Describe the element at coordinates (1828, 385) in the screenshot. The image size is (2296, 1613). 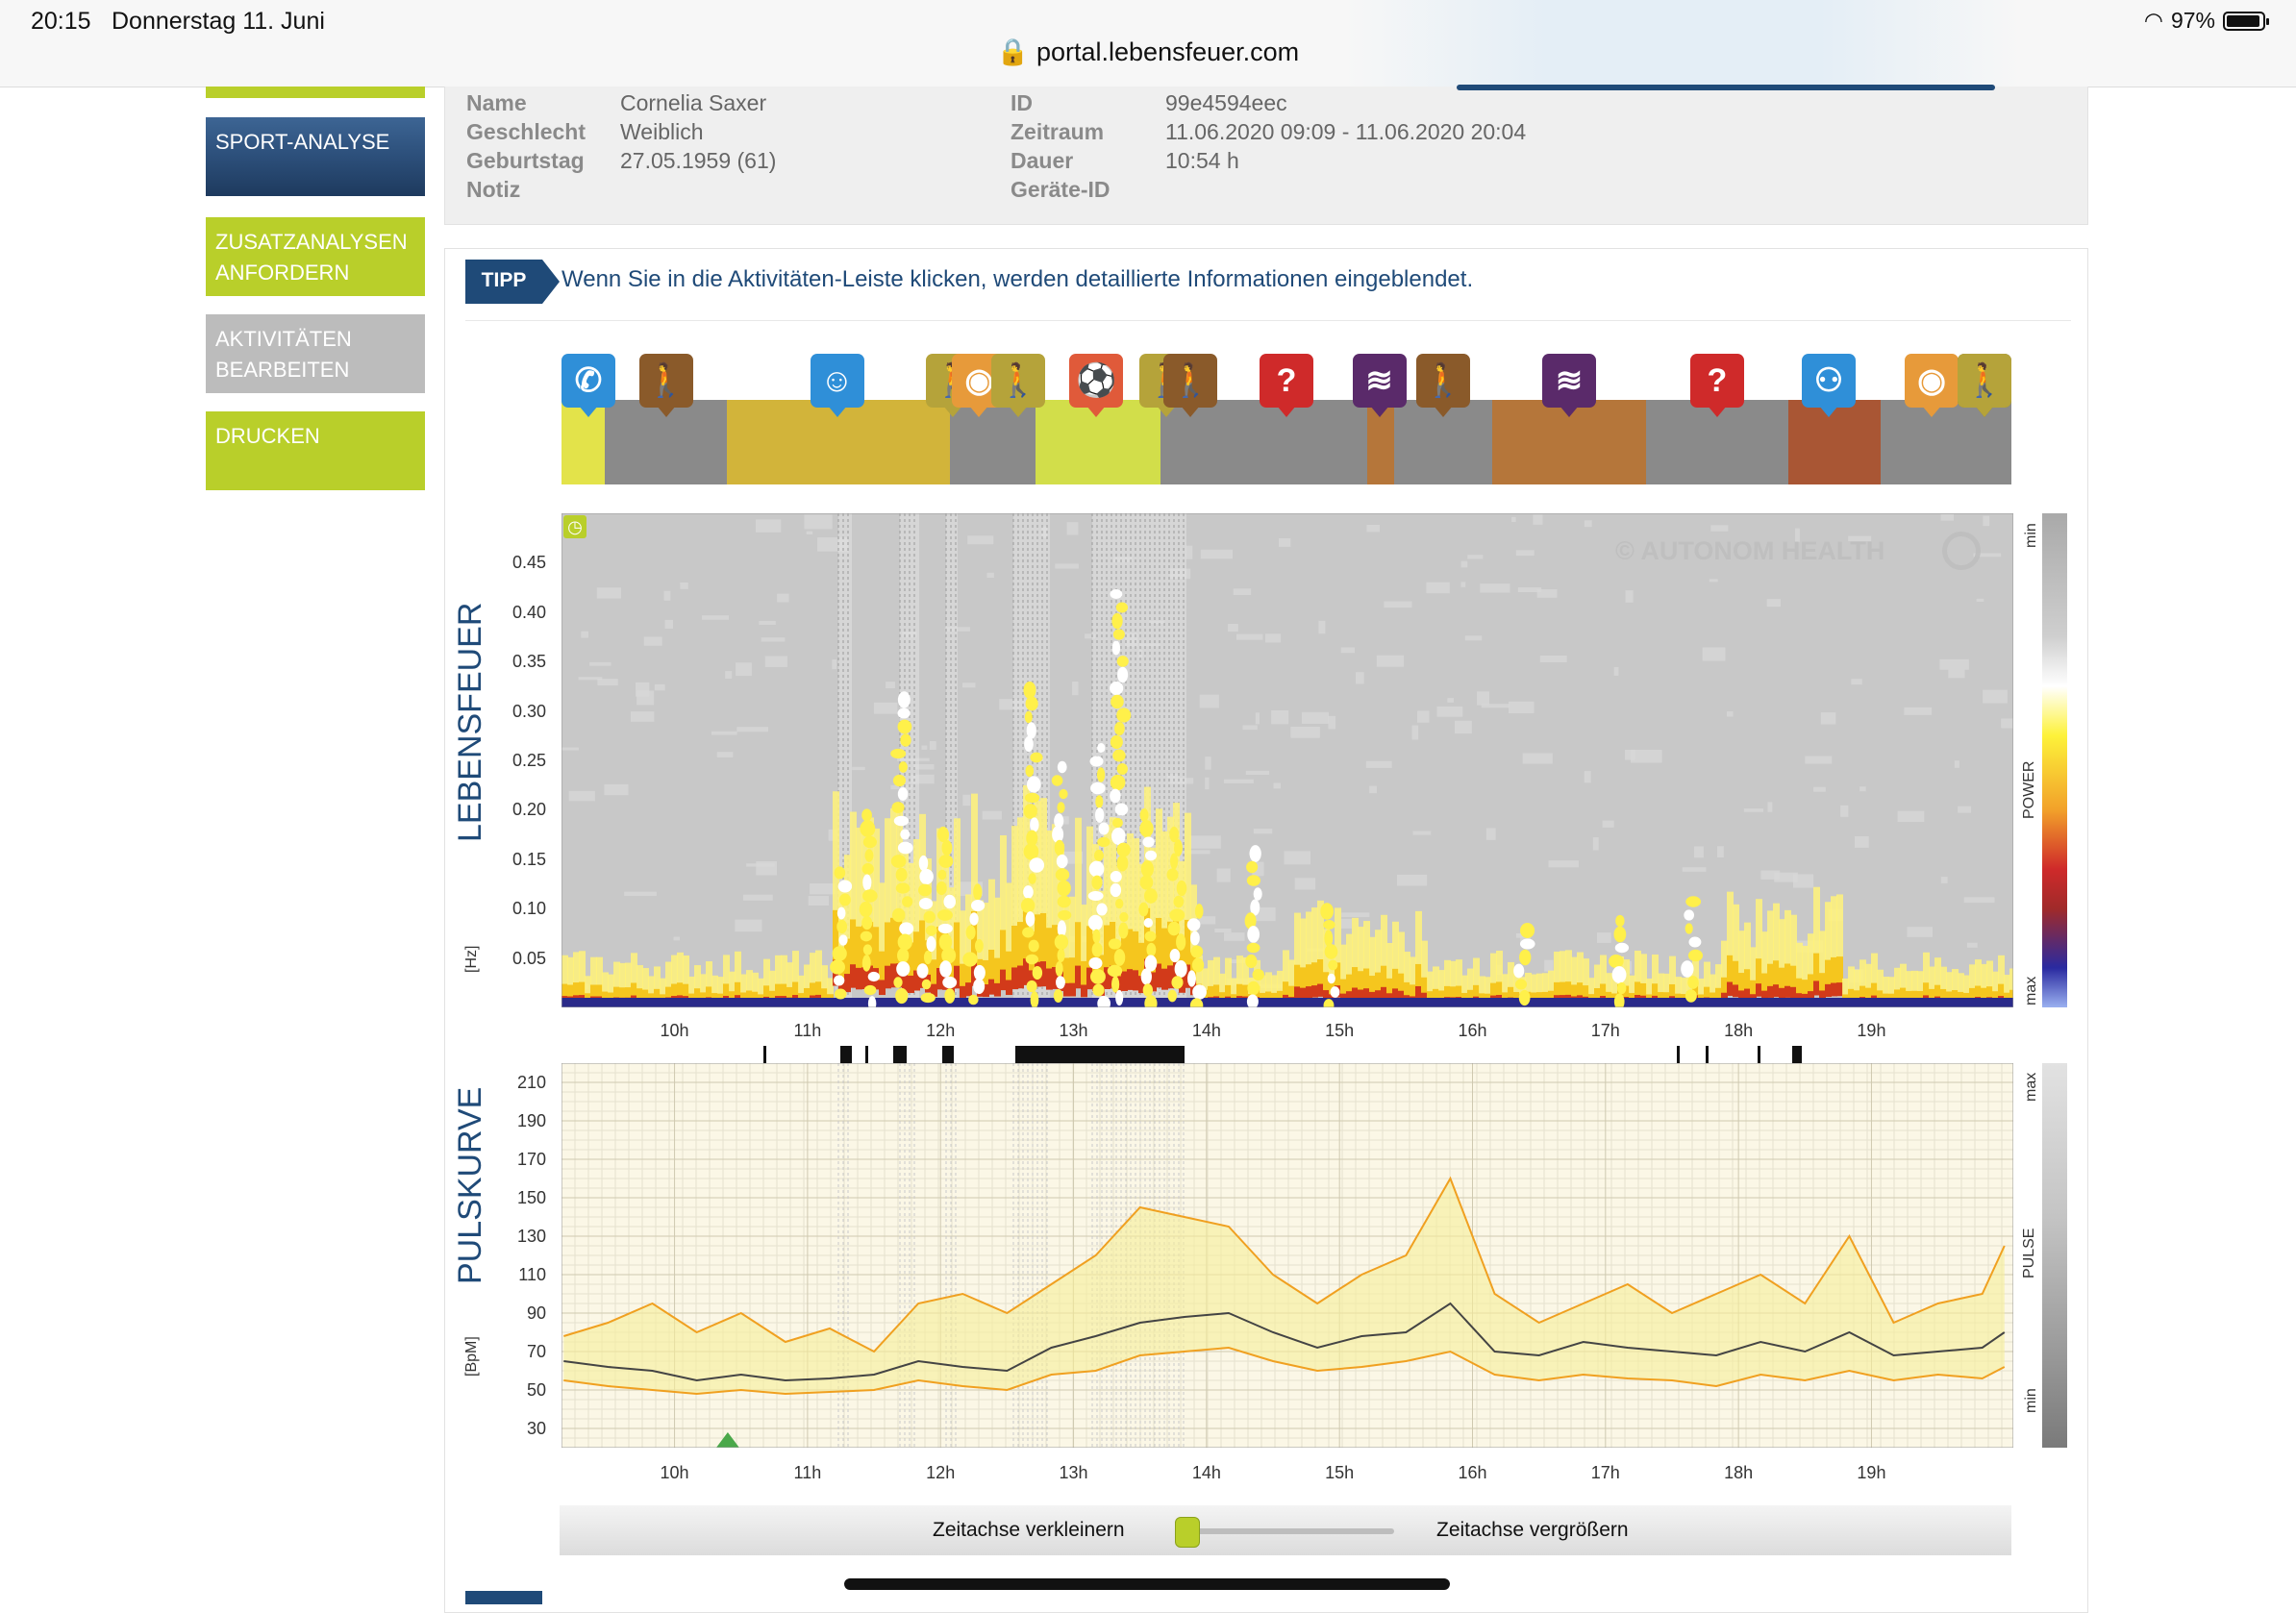
I see `meeting-icon: ⚇` at that location.